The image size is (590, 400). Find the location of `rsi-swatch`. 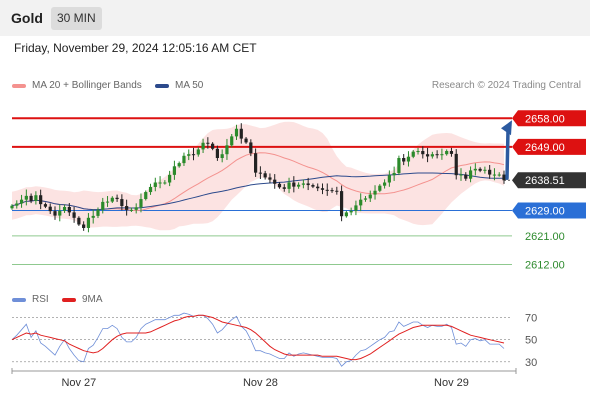

rsi-swatch is located at coordinates (19, 299).